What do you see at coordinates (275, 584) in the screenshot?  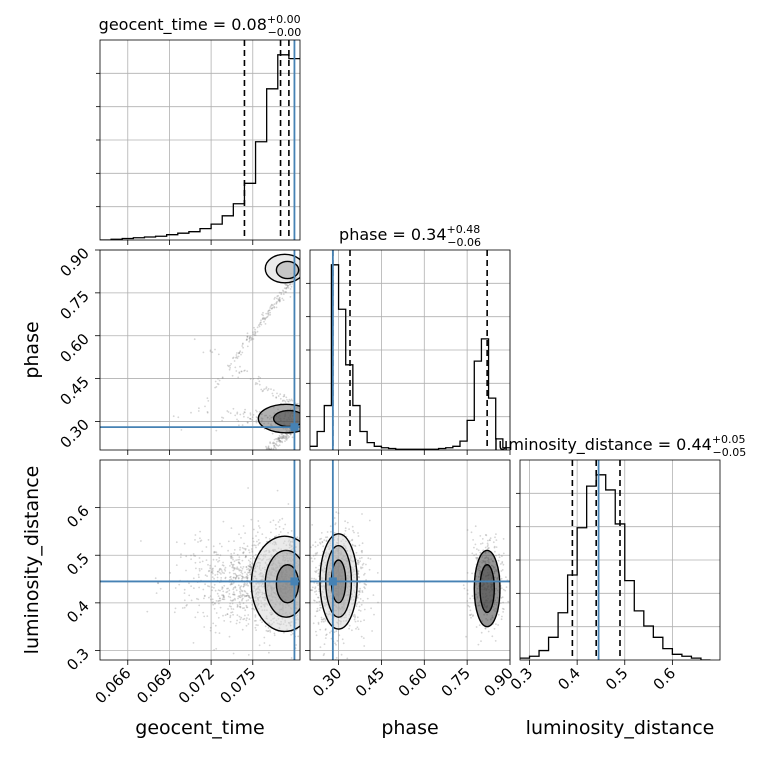 I see `panel-luminosity_distance-vs-geocent_time-contours` at bounding box center [275, 584].